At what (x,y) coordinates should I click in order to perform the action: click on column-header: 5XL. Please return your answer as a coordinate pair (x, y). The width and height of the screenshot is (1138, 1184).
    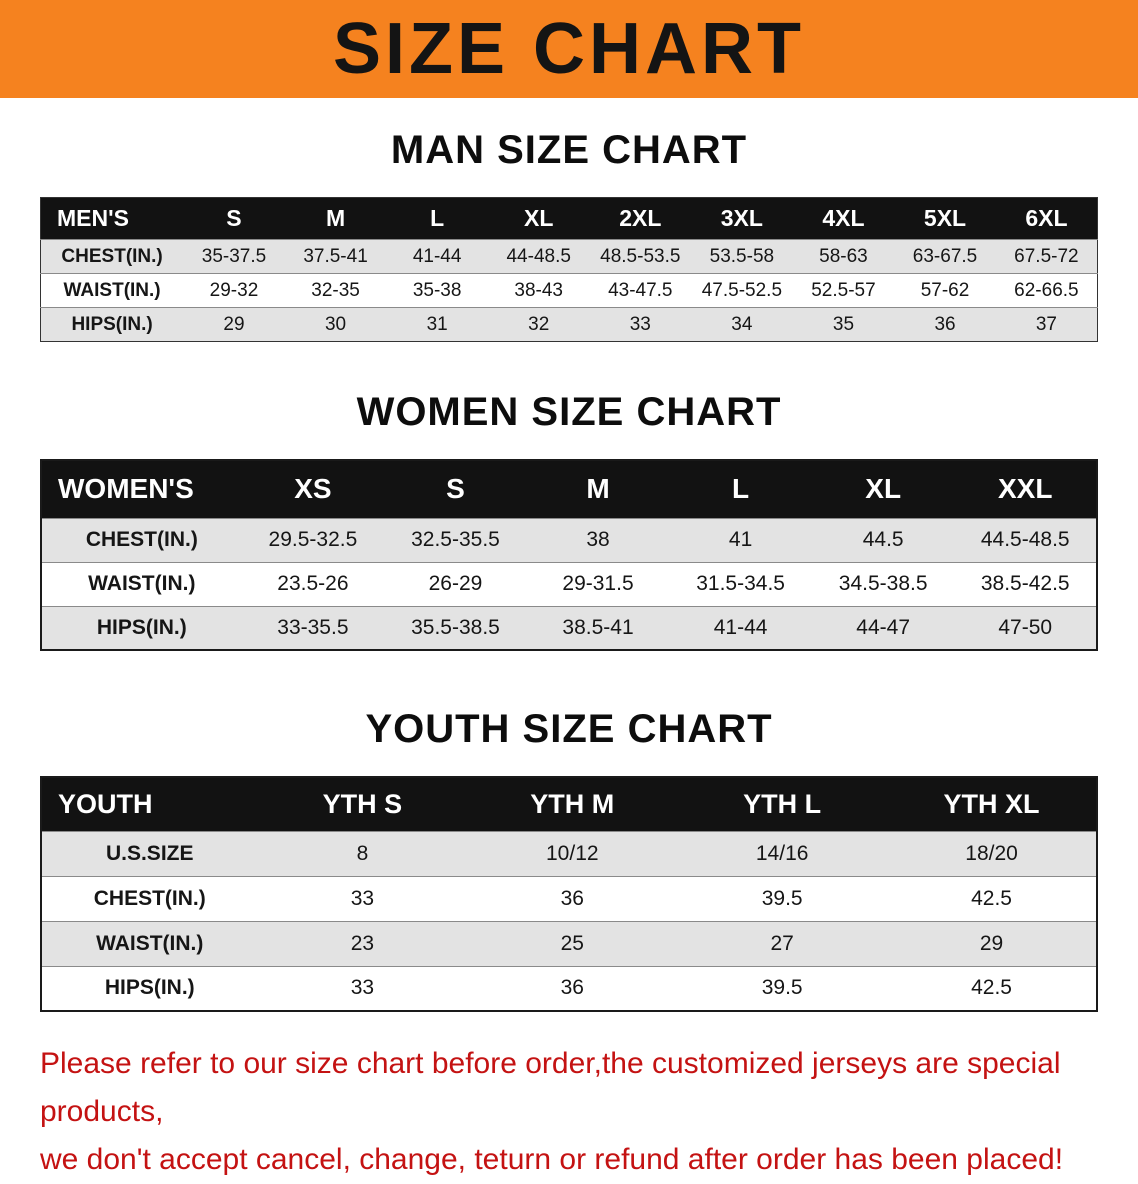
    Looking at the image, I should click on (945, 218).